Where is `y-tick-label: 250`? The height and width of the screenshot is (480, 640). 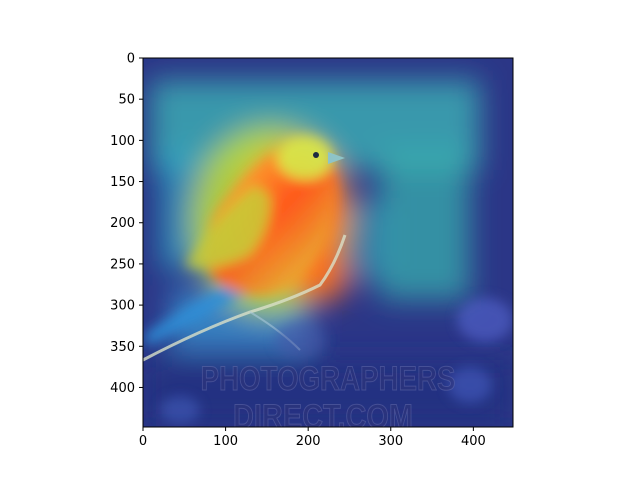
y-tick-label: 250 is located at coordinates (122, 264).